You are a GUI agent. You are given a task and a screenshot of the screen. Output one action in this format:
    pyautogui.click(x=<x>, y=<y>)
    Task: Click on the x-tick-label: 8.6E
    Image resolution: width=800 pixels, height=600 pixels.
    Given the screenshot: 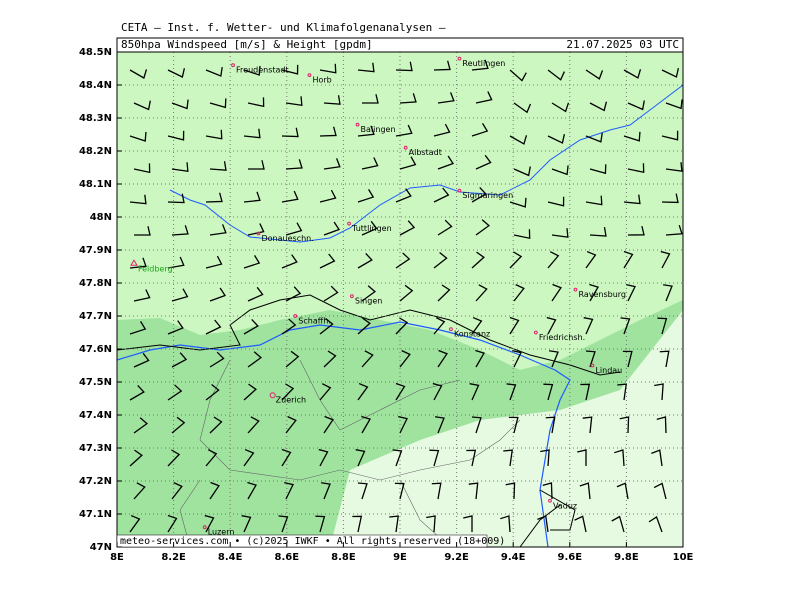 What is the action you would take?
    pyautogui.click(x=287, y=557)
    